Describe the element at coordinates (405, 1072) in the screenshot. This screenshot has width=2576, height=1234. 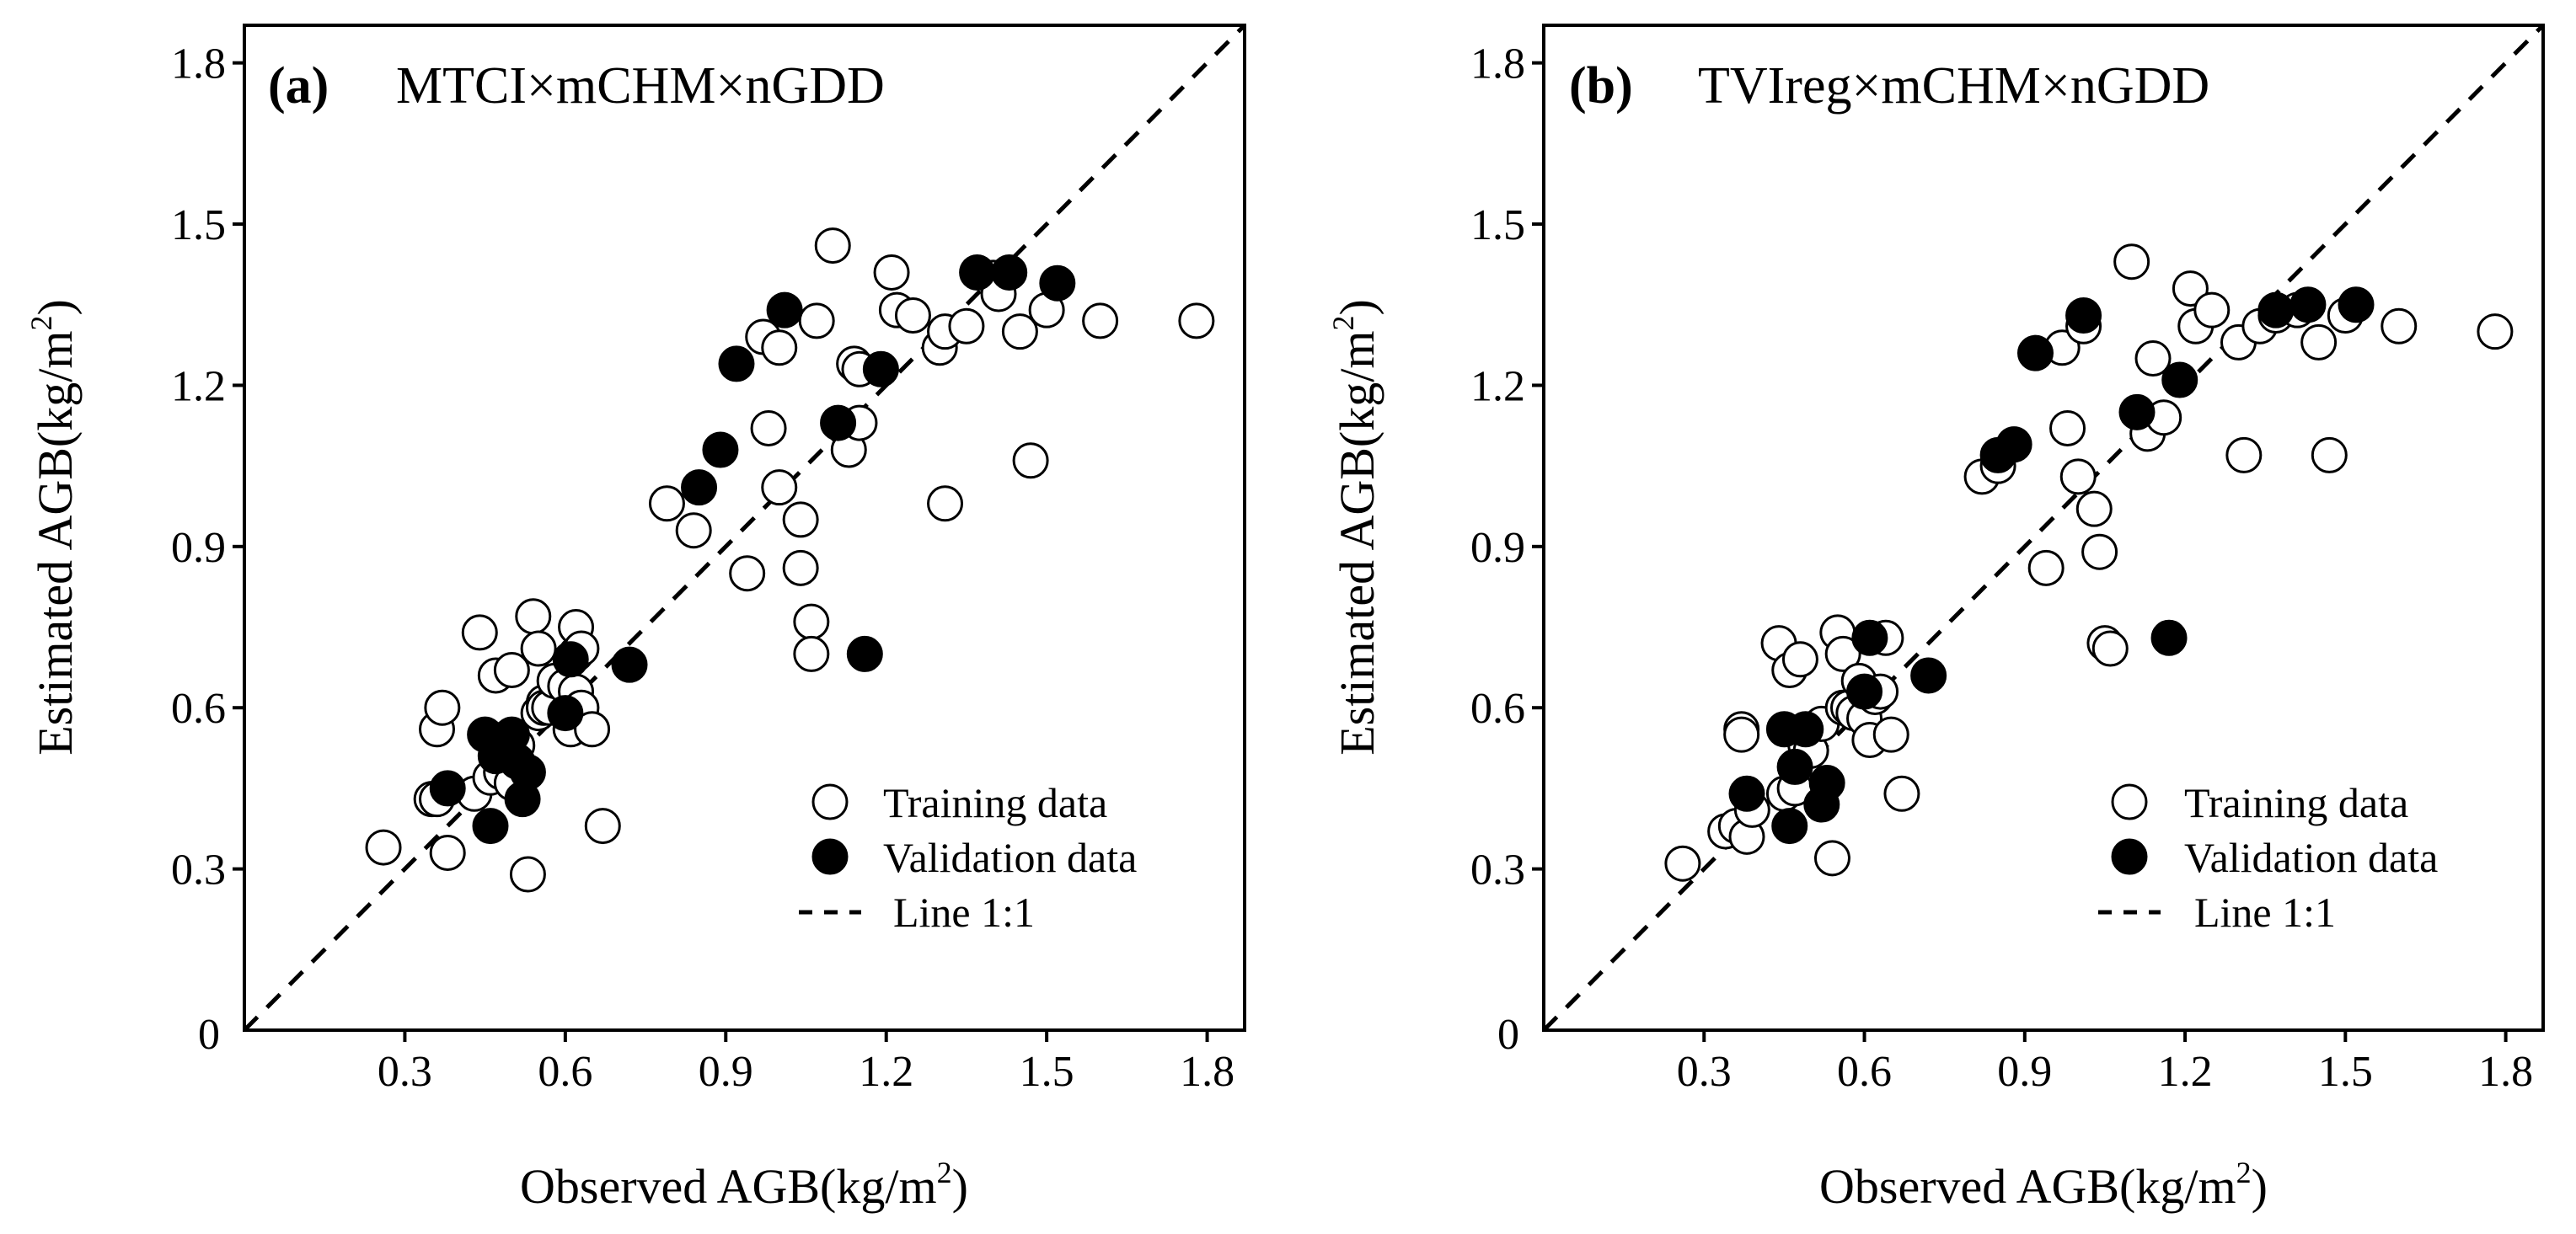
I see `x-tick-label: 0.3` at that location.